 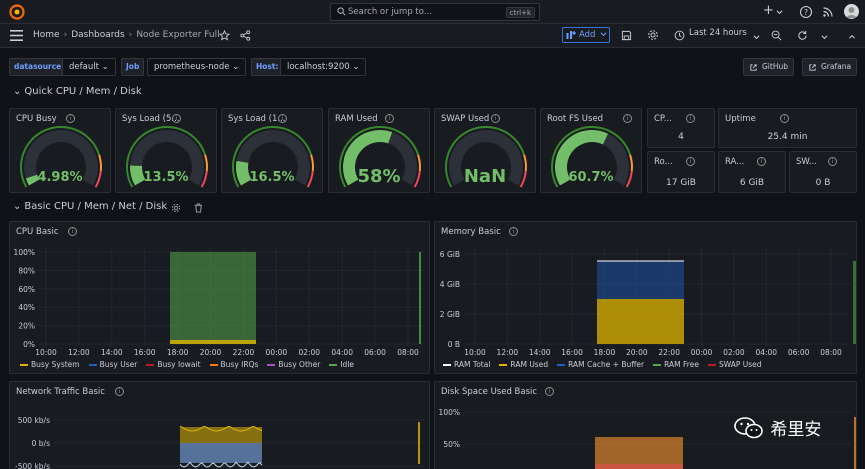 What do you see at coordinates (586, 35) in the screenshot?
I see `add-button: Add` at bounding box center [586, 35].